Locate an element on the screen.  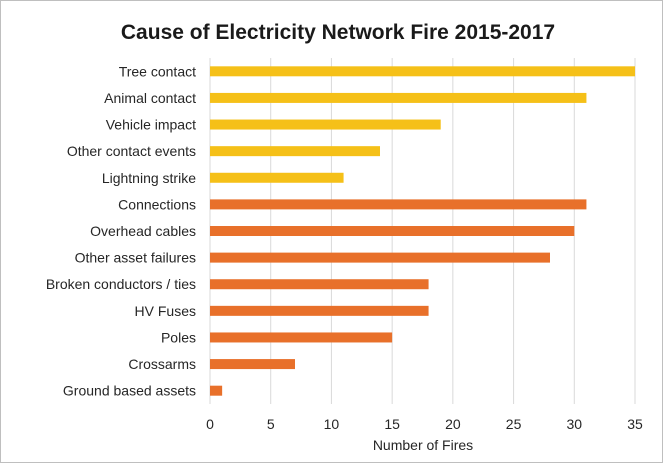
x-tick-label: 10 is located at coordinates (332, 424).